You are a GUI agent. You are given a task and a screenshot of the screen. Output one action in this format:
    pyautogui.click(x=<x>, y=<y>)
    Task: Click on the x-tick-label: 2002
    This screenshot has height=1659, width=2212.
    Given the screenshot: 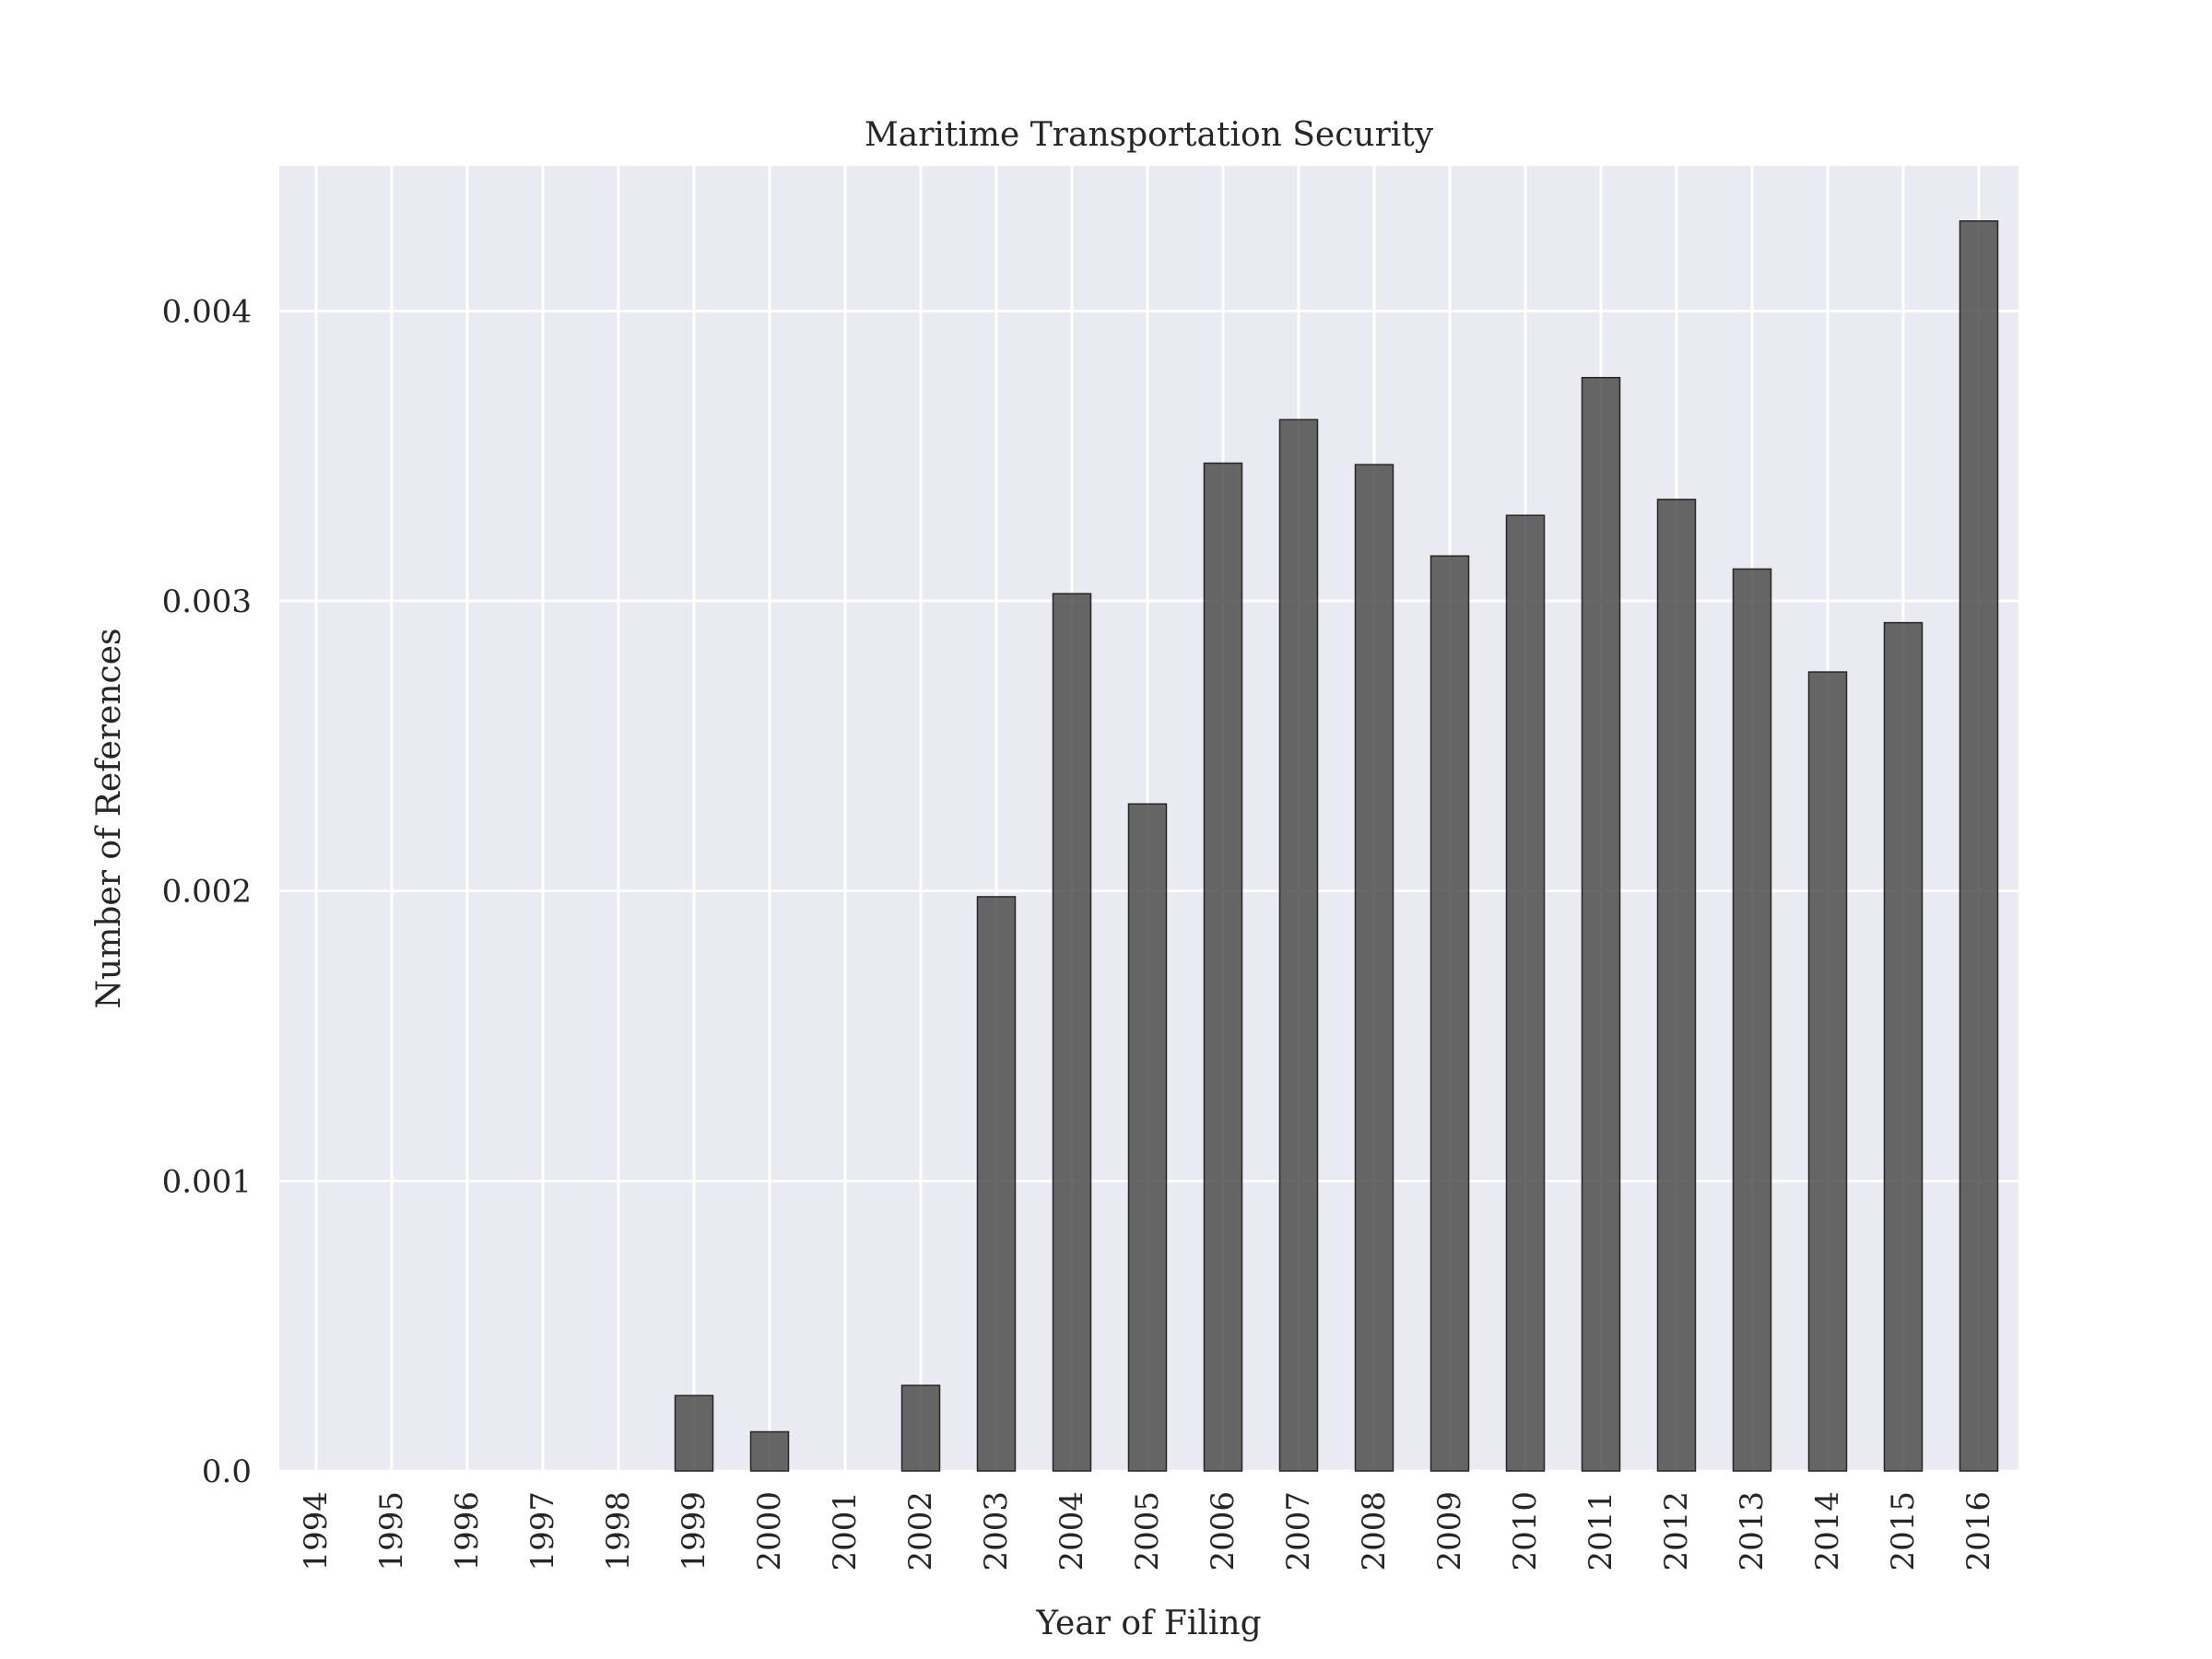 What is the action you would take?
    pyautogui.click(x=920, y=1531)
    